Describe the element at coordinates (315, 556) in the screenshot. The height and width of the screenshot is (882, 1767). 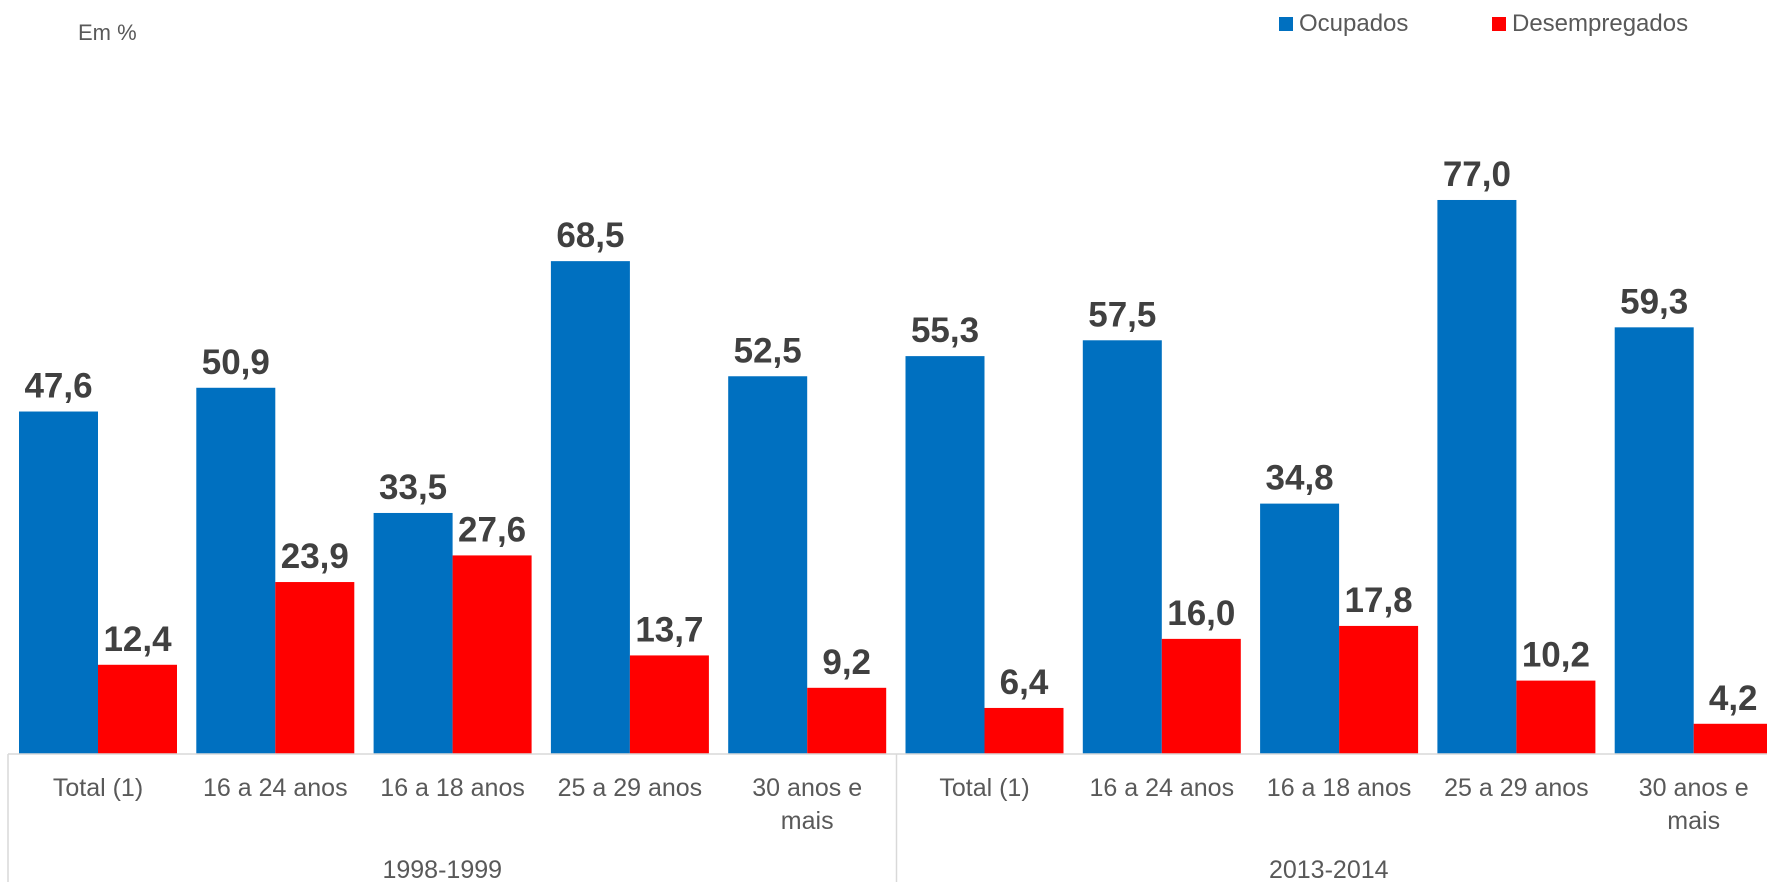
I see `data-label-desempregados: 23,9` at that location.